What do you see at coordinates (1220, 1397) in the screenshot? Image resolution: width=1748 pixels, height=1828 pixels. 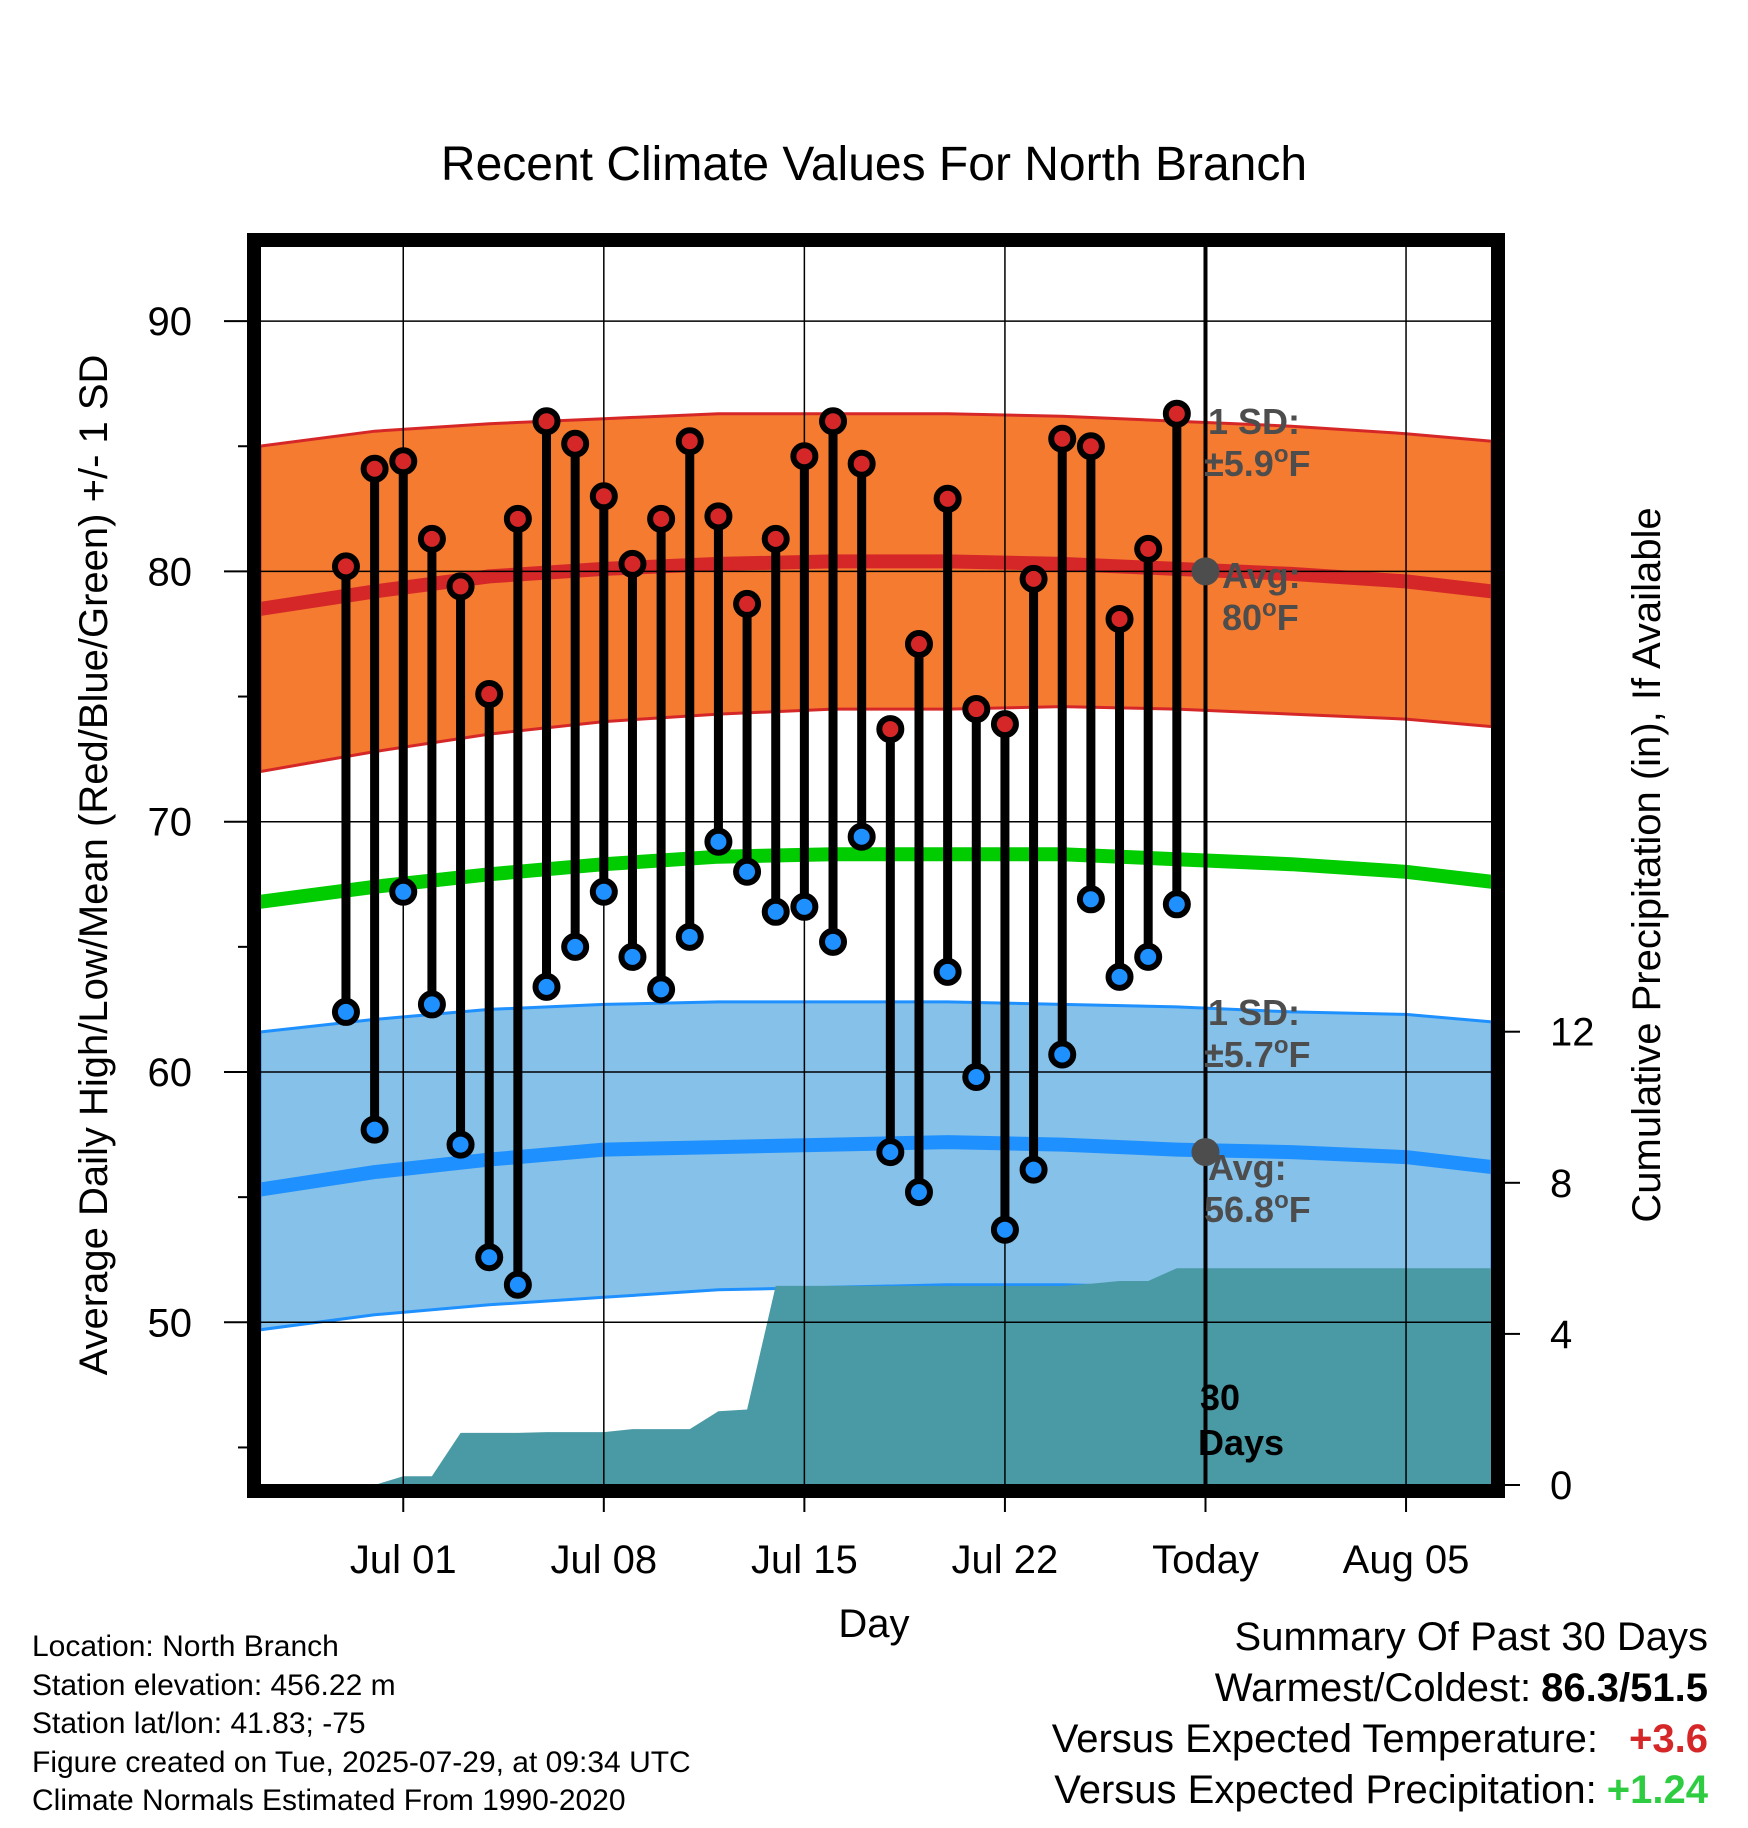 I see `window-days-number: 30` at bounding box center [1220, 1397].